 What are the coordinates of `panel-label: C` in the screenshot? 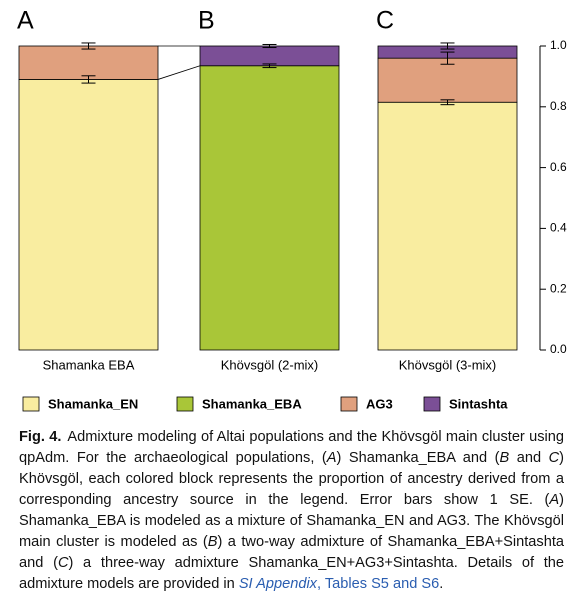 It's located at (385, 21).